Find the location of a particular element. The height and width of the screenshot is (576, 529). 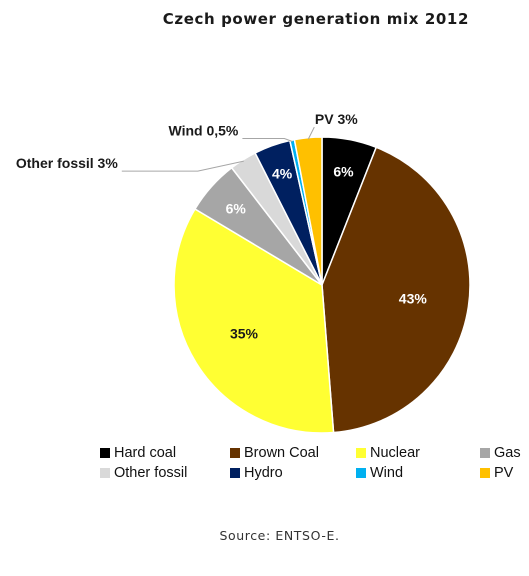

leader-line-other-fossil is located at coordinates (182, 166).